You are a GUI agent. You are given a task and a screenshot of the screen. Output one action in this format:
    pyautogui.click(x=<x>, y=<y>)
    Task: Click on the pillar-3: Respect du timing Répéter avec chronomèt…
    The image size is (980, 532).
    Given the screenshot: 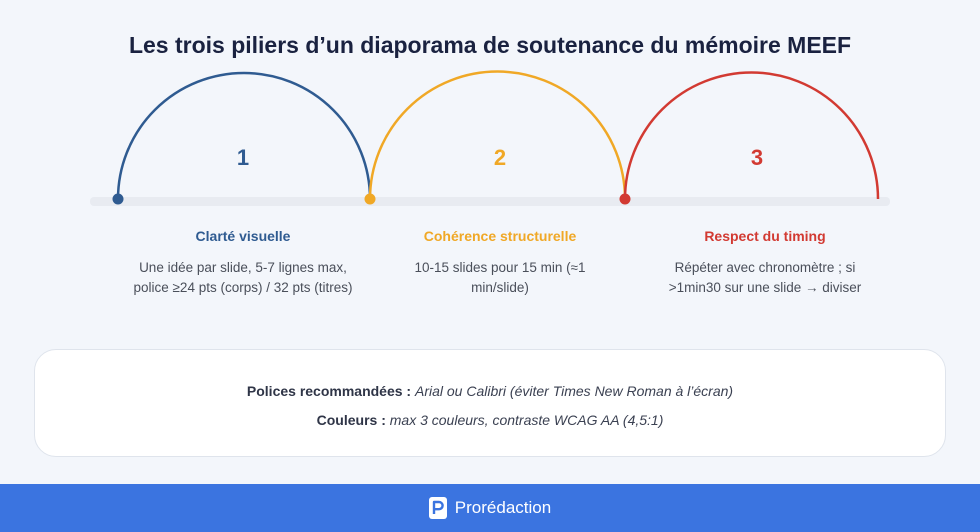 What is the action you would take?
    pyautogui.click(x=765, y=263)
    